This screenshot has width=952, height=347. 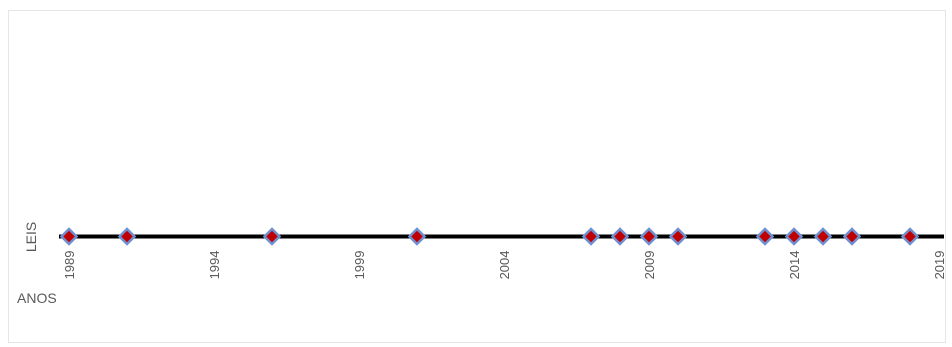 What do you see at coordinates (939, 265) in the screenshot?
I see `x-tick-label: 2019` at bounding box center [939, 265].